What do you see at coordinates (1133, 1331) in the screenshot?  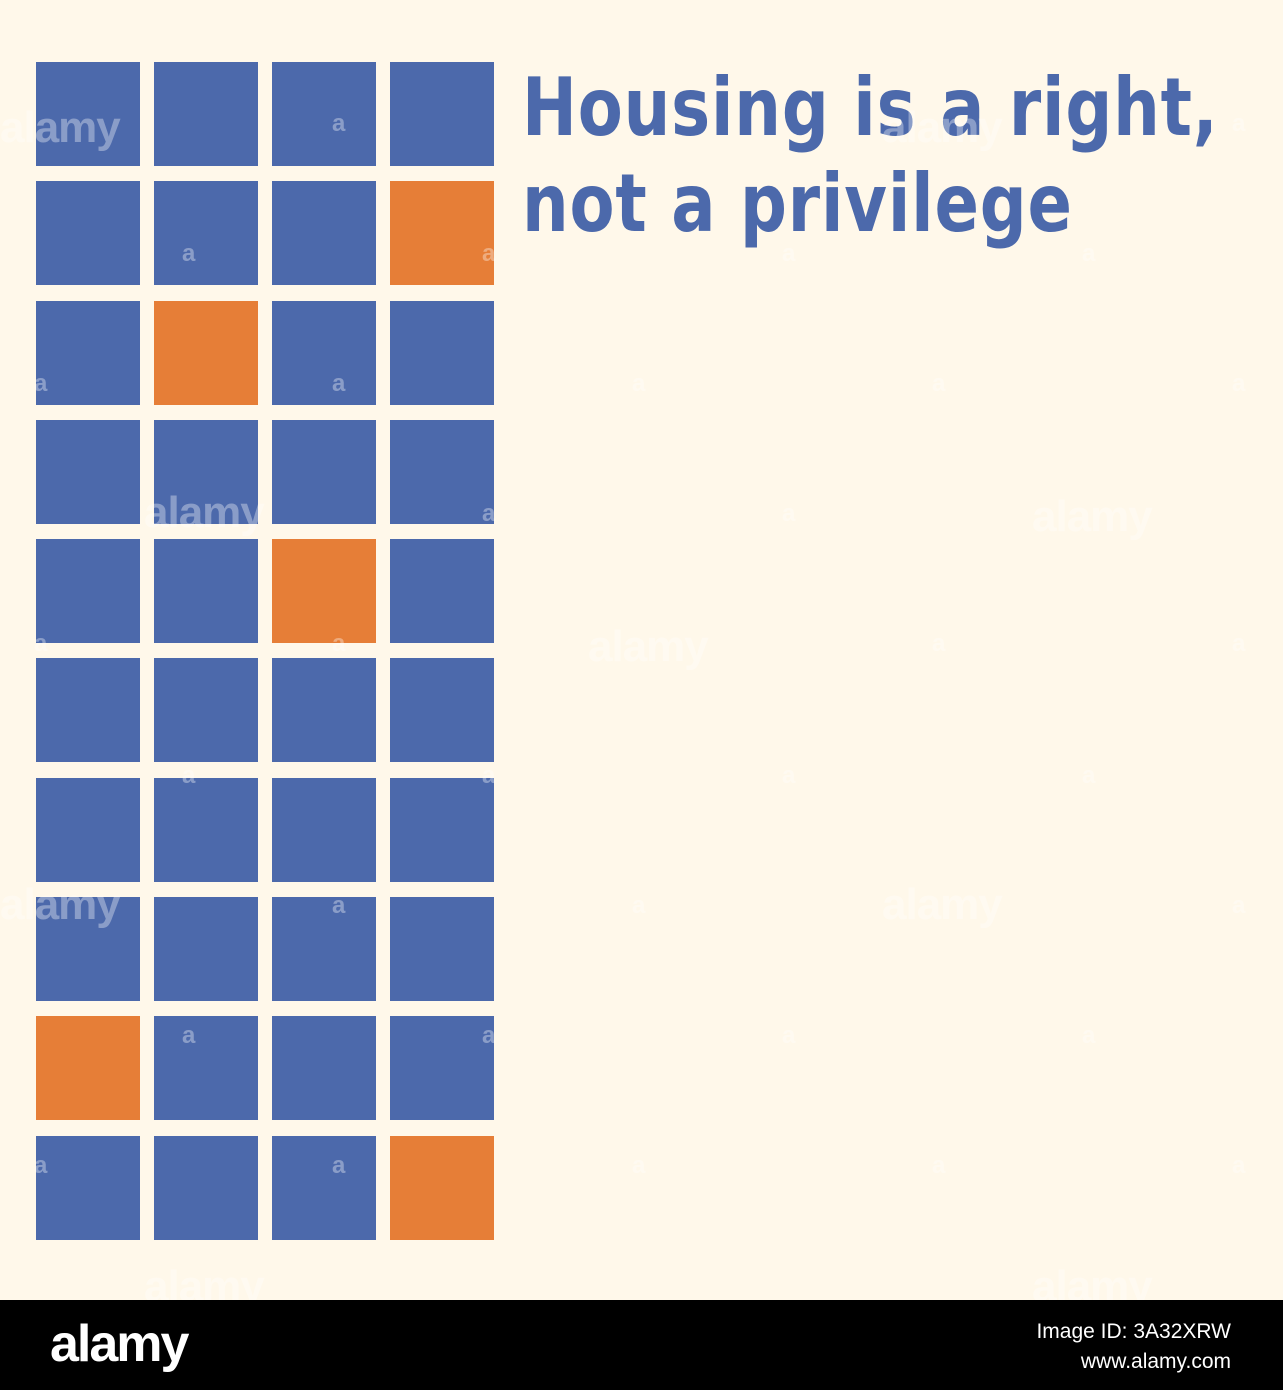 I see `image-id-label: Image ID: 3A32XRW` at bounding box center [1133, 1331].